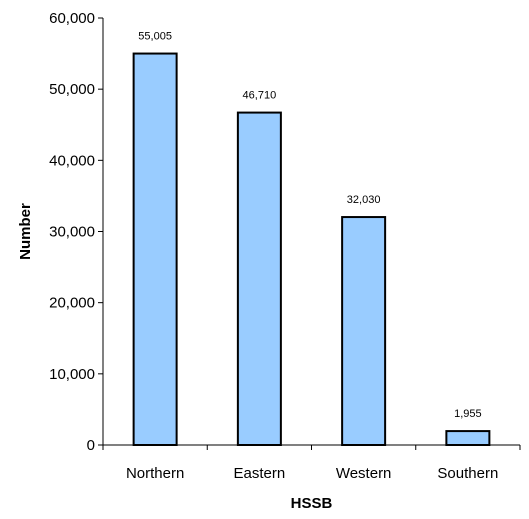 The height and width of the screenshot is (519, 529). I want to click on bar-eastern, so click(259, 278).